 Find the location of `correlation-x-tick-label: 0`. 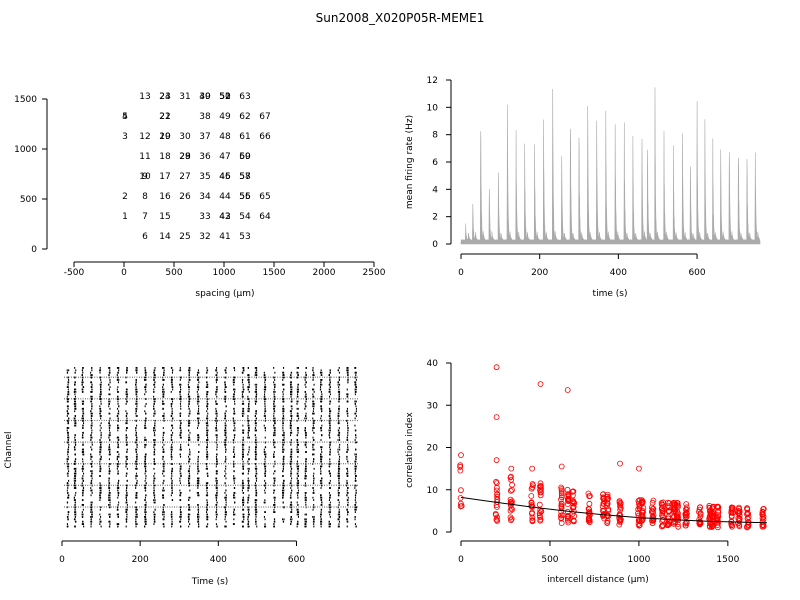

correlation-x-tick-label: 0 is located at coordinates (461, 560).